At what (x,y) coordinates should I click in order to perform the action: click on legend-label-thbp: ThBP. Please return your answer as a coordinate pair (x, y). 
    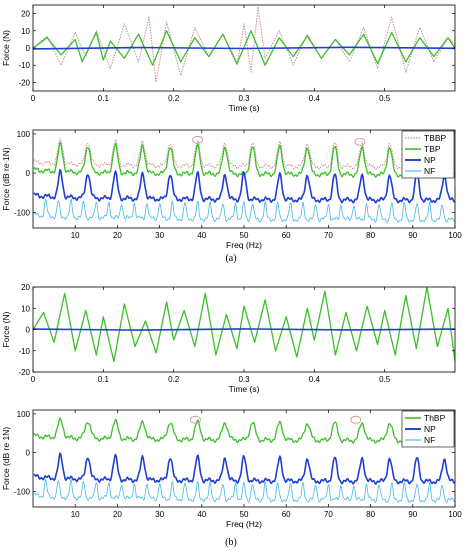
    Looking at the image, I should click on (435, 418).